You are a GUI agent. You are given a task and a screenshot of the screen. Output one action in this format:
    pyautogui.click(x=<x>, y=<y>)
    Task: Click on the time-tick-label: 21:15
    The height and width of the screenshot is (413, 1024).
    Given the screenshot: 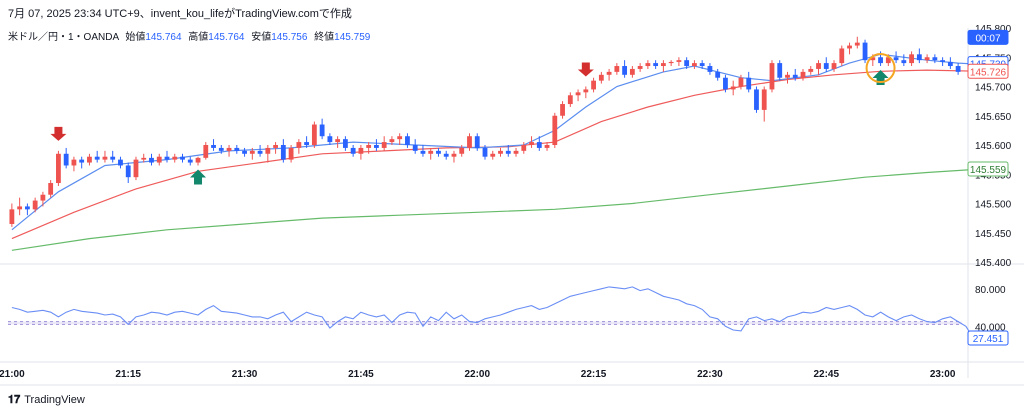 What is the action you would take?
    pyautogui.click(x=128, y=374)
    